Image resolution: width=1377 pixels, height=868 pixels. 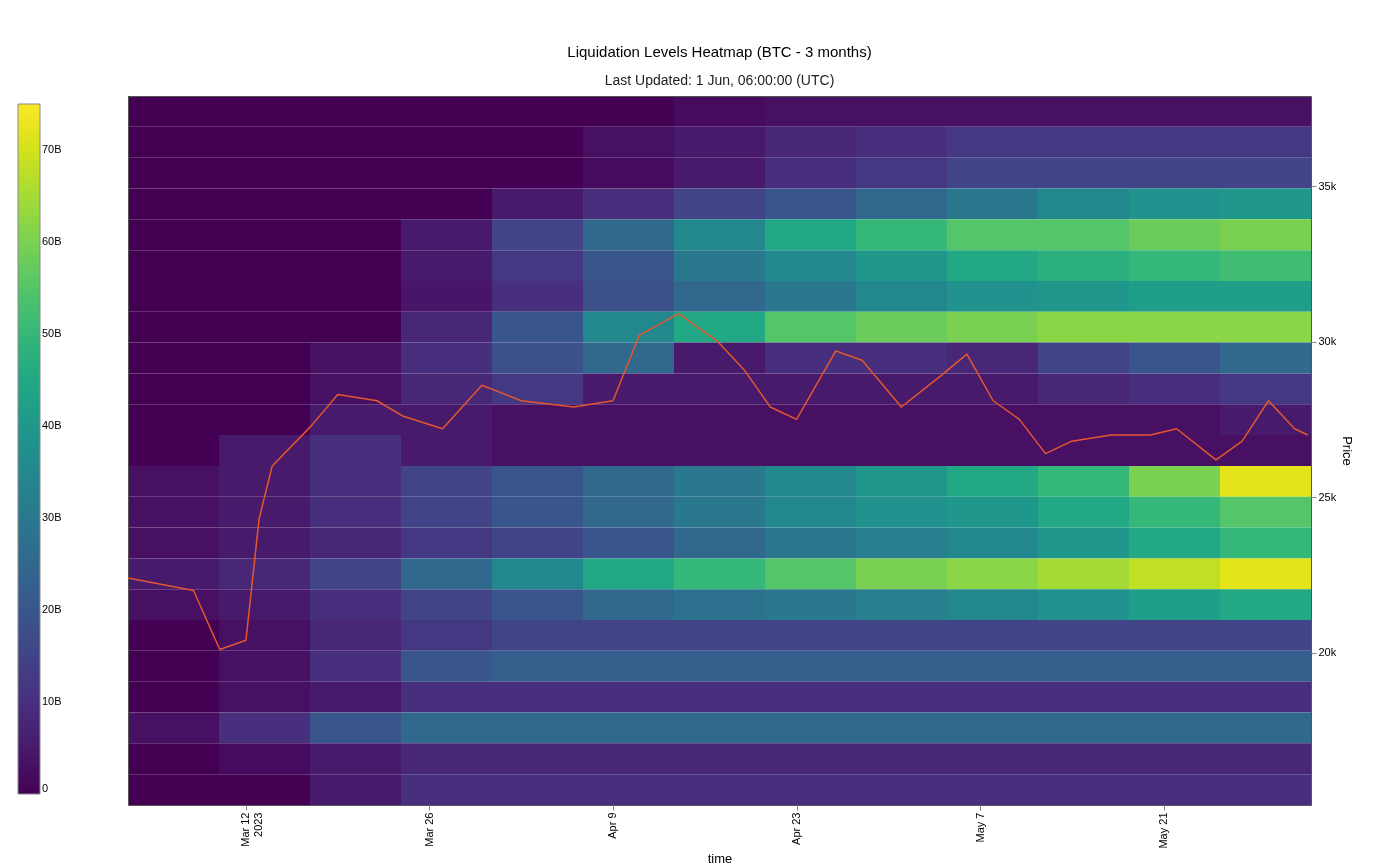 What do you see at coordinates (1327, 341) in the screenshot?
I see `y-tick-label: 30k` at bounding box center [1327, 341].